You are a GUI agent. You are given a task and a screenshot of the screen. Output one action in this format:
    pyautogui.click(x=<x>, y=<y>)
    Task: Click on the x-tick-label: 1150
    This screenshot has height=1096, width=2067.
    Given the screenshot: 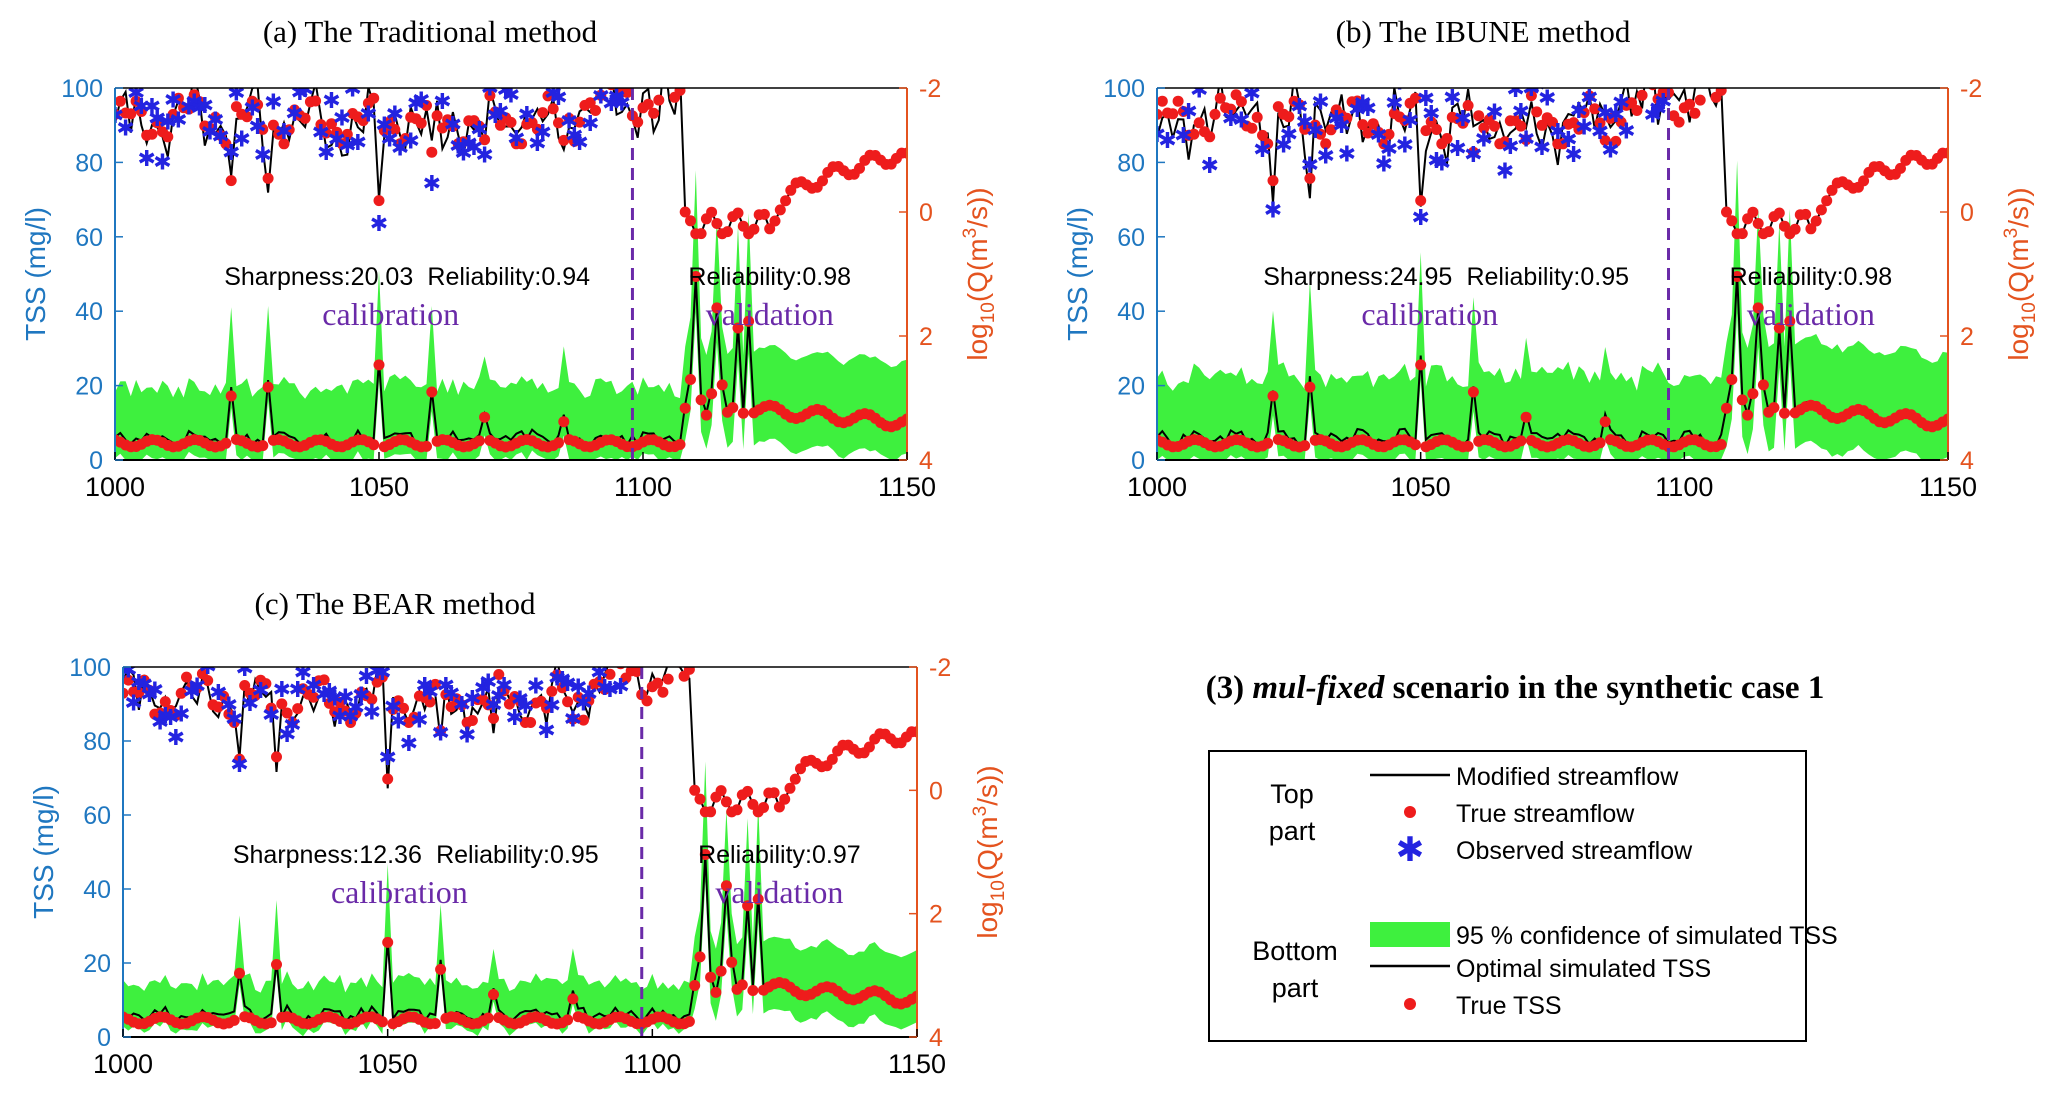 What is the action you would take?
    pyautogui.click(x=917, y=1064)
    